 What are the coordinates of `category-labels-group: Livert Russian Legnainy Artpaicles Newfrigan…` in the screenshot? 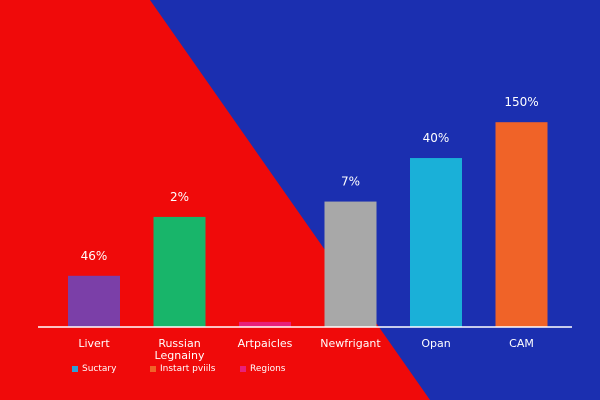 It's located at (306, 349).